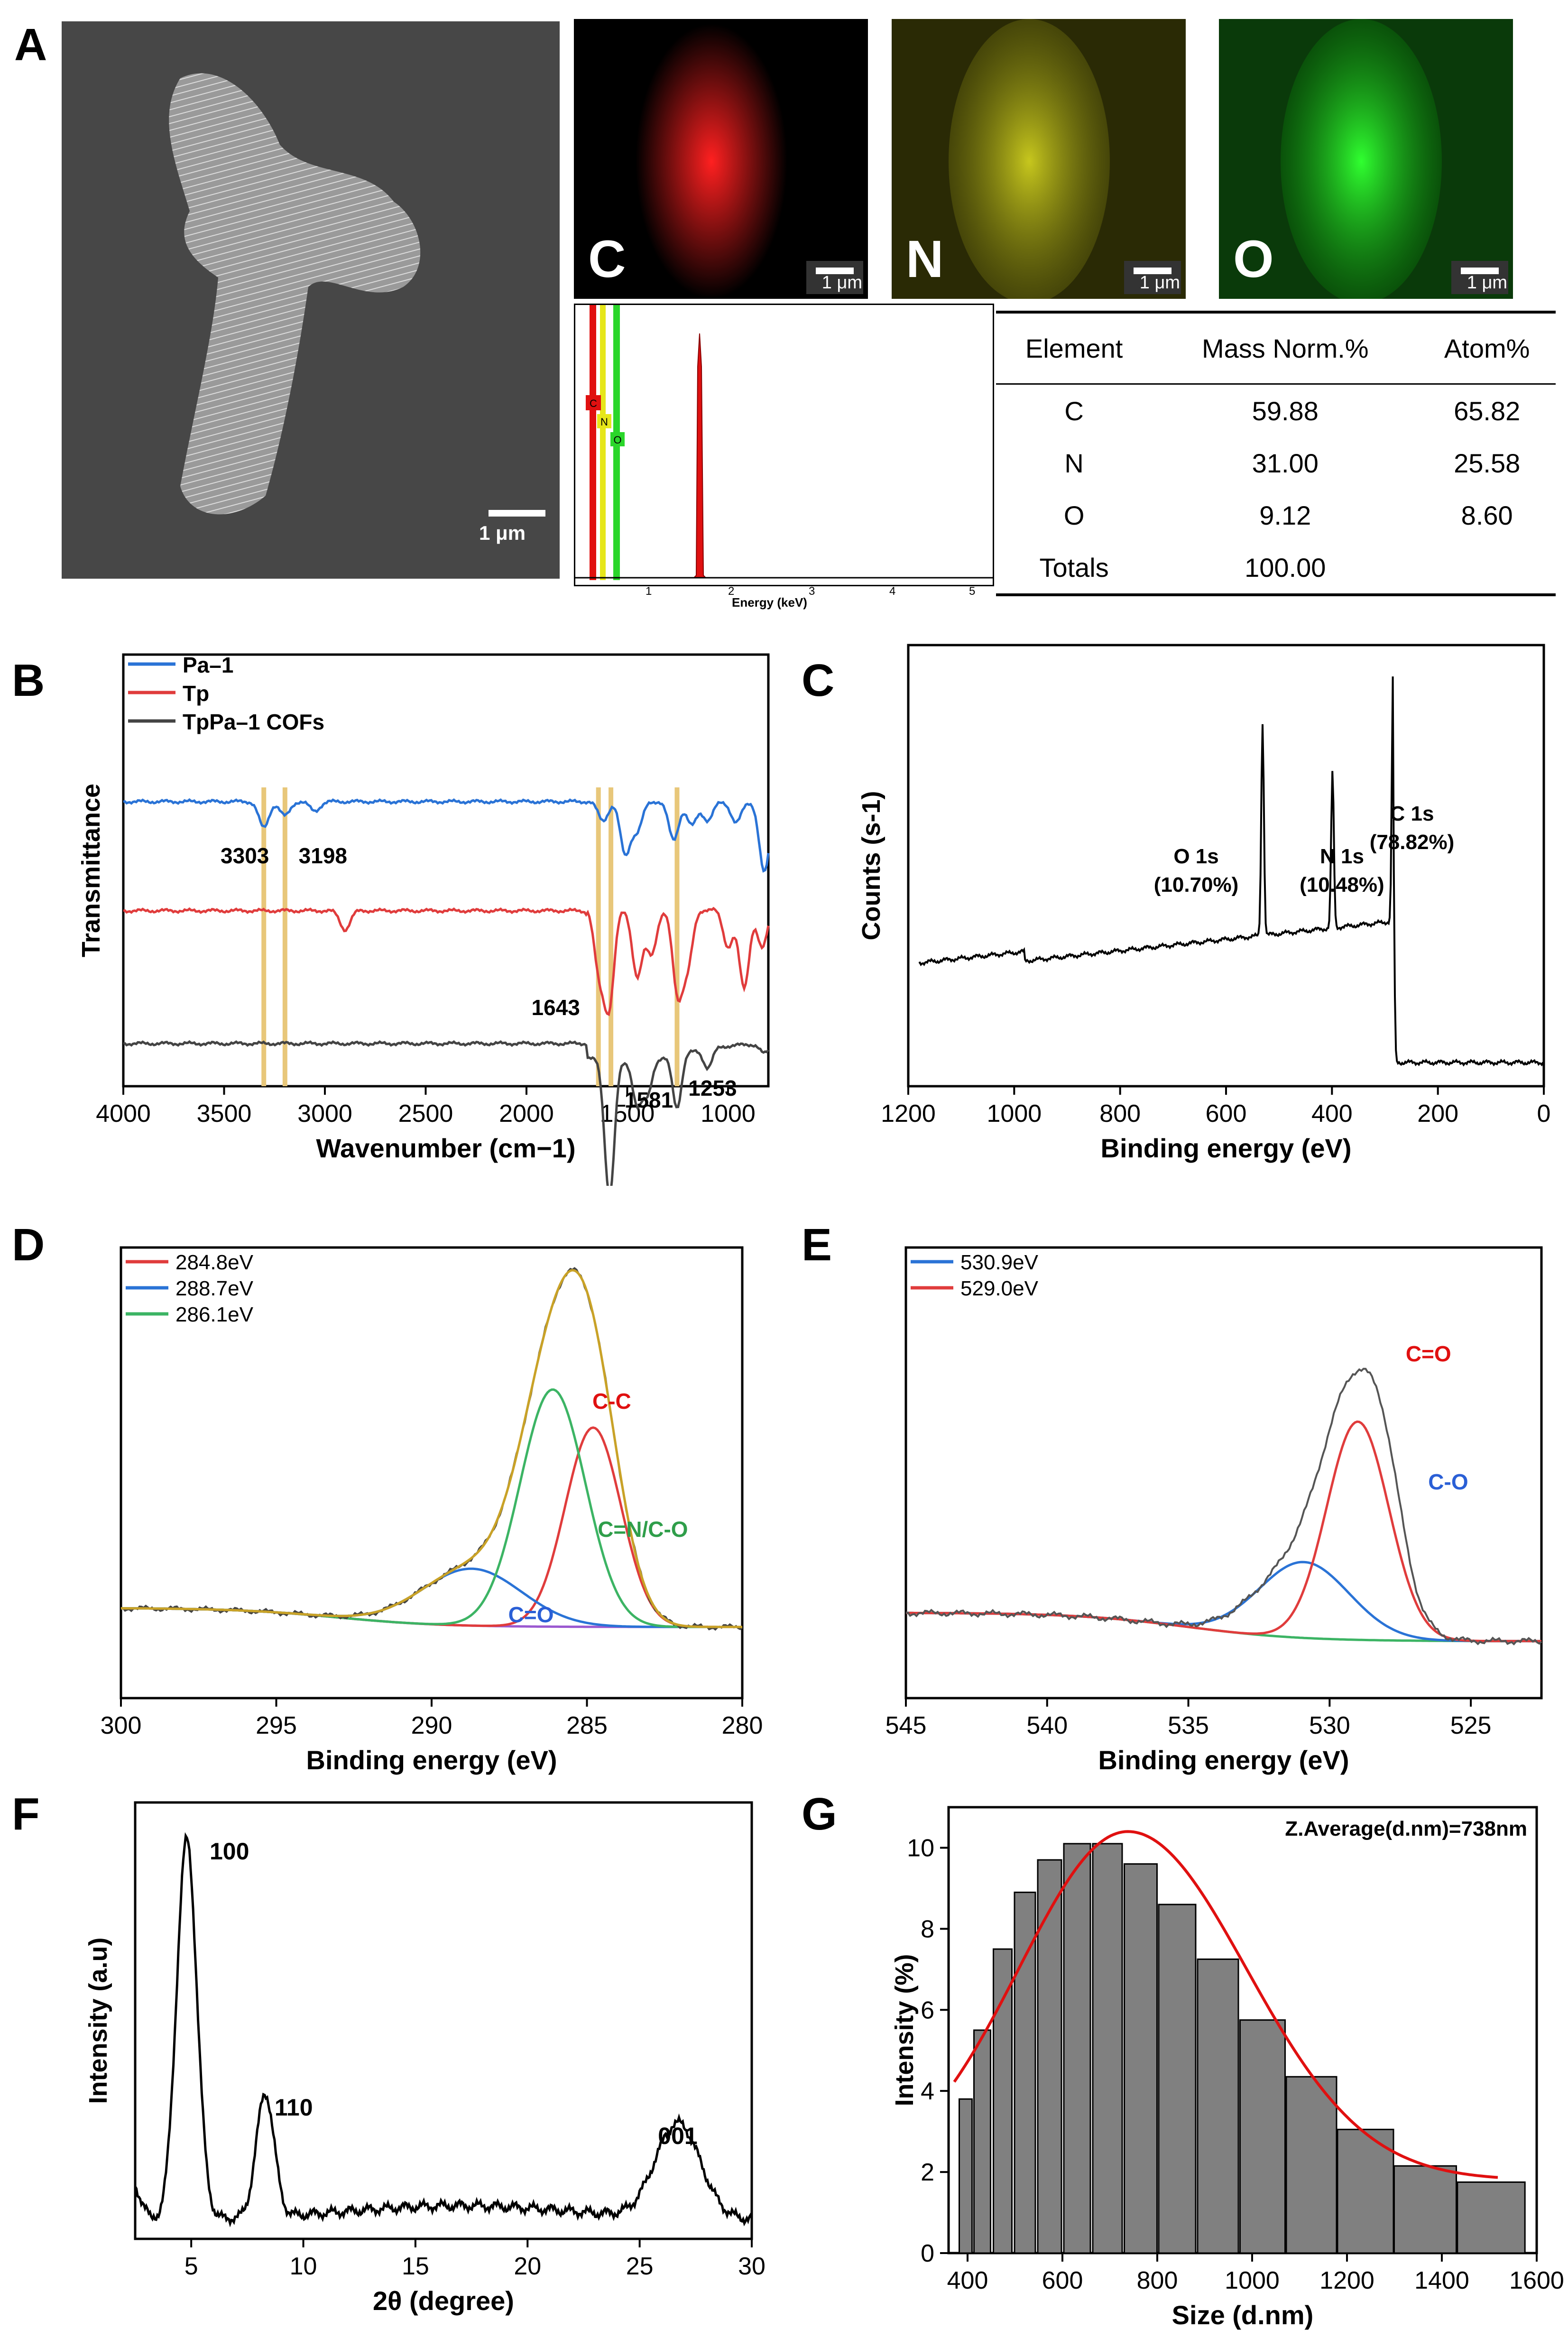 This screenshot has height=2347, width=1568. Describe the element at coordinates (1406, 1828) in the screenshot. I see `z-average-annotation: Z.Average(d.nm)=738nm` at that location.